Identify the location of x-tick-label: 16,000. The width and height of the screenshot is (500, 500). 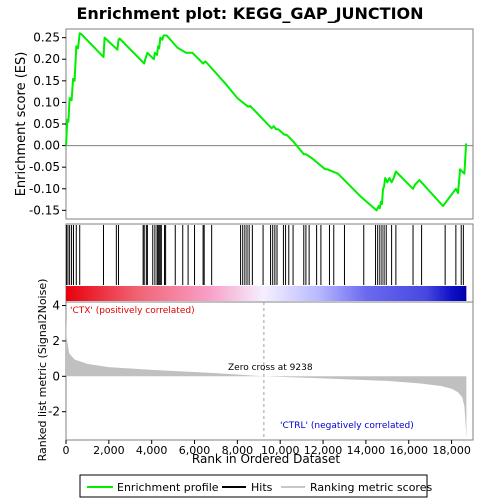
(408, 450).